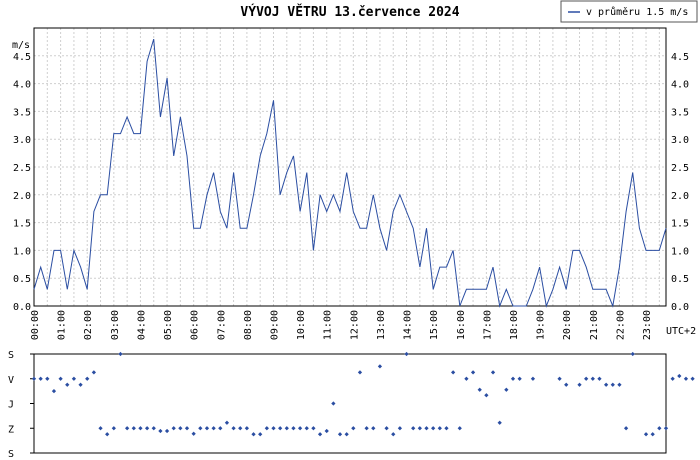 The width and height of the screenshot is (700, 460). What do you see at coordinates (195, 325) in the screenshot?
I see `x-tick-label: 06:00` at bounding box center [195, 325].